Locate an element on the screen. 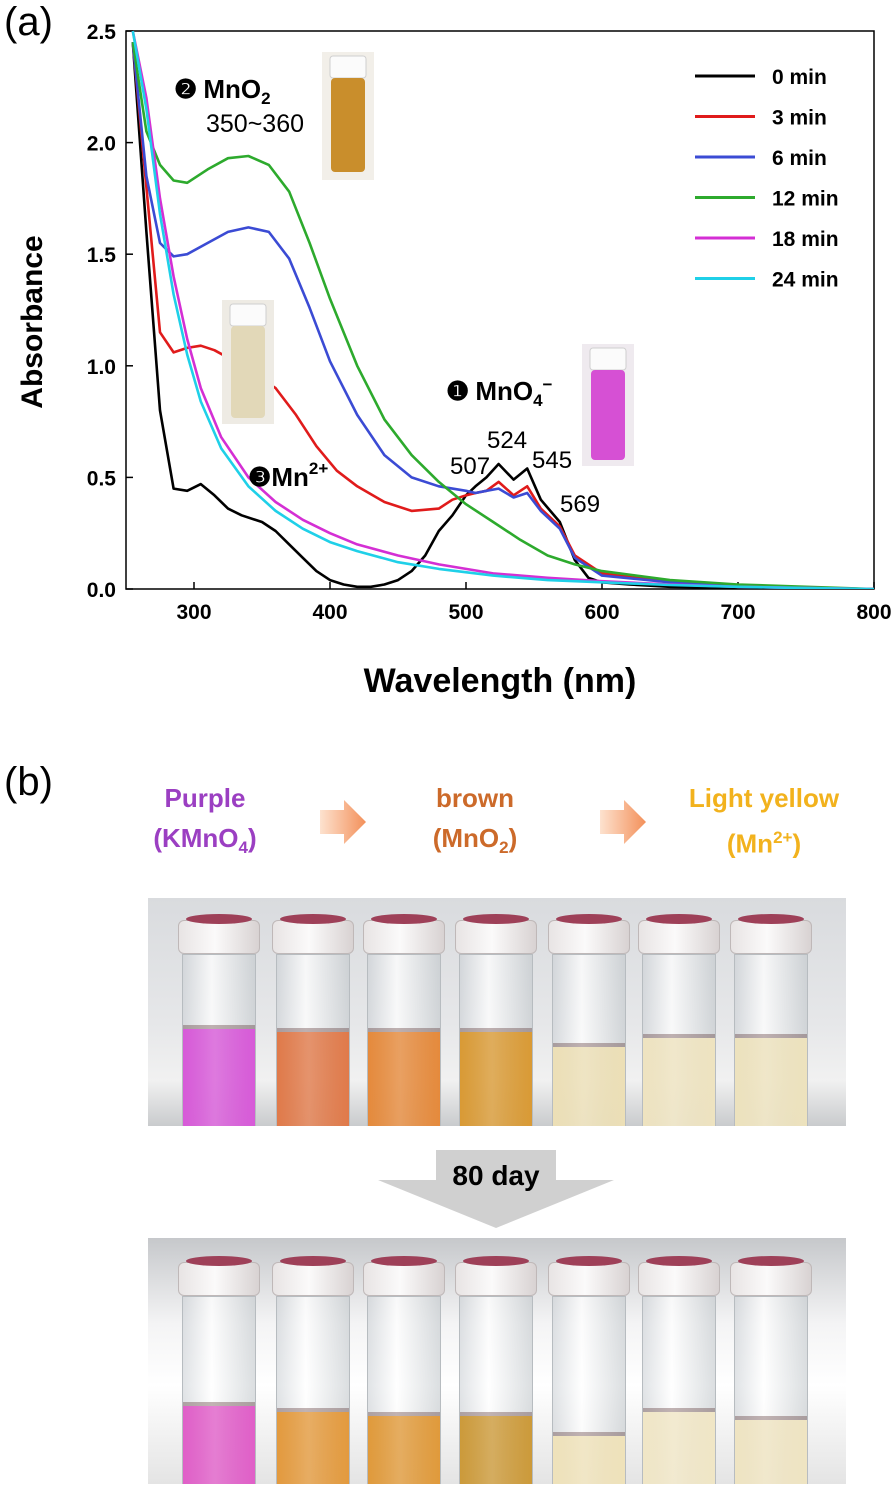 Image resolution: width=896 pixels, height=1489 pixels. y-axis-label: Absorbance is located at coordinates (32, 321).